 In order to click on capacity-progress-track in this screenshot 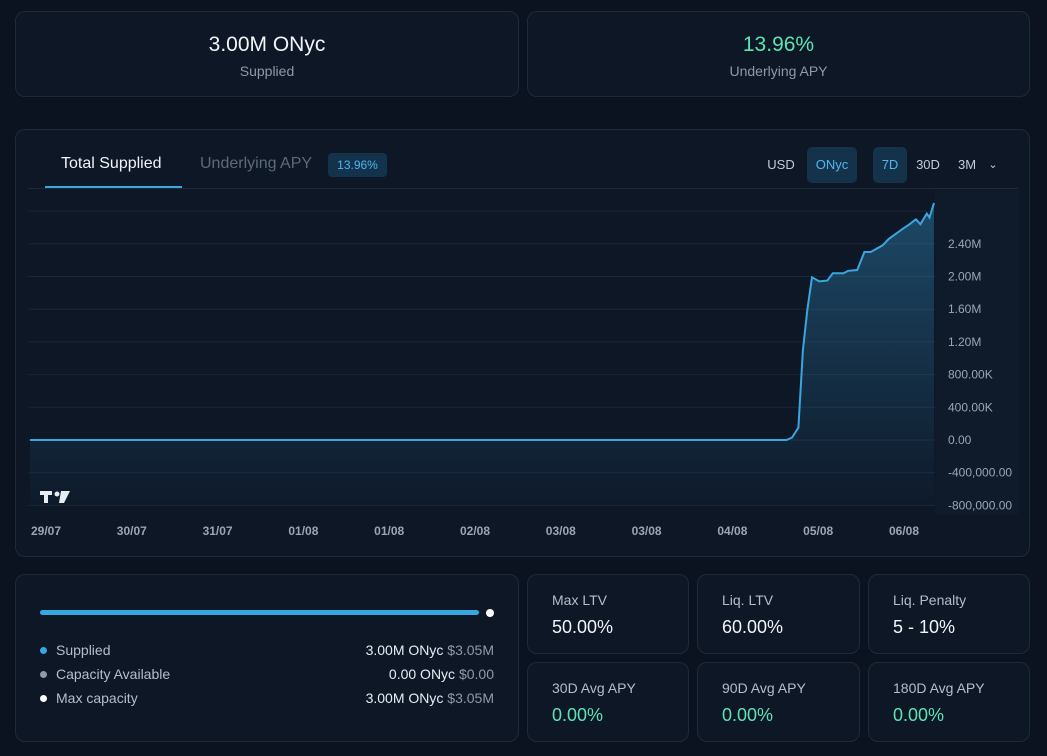, I will do `click(259, 612)`.